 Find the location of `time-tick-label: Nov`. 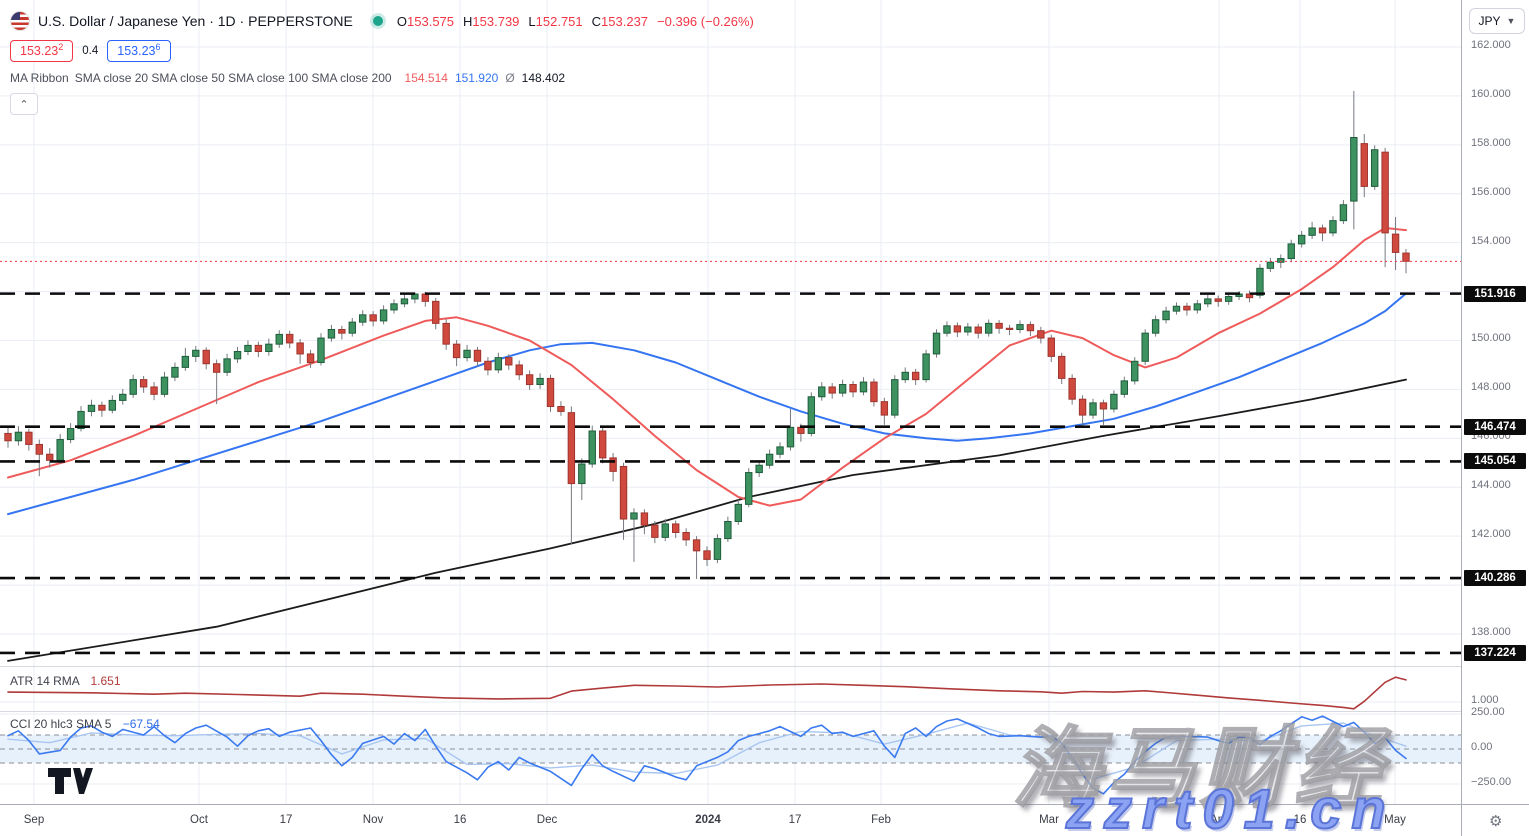

time-tick-label: Nov is located at coordinates (373, 820).